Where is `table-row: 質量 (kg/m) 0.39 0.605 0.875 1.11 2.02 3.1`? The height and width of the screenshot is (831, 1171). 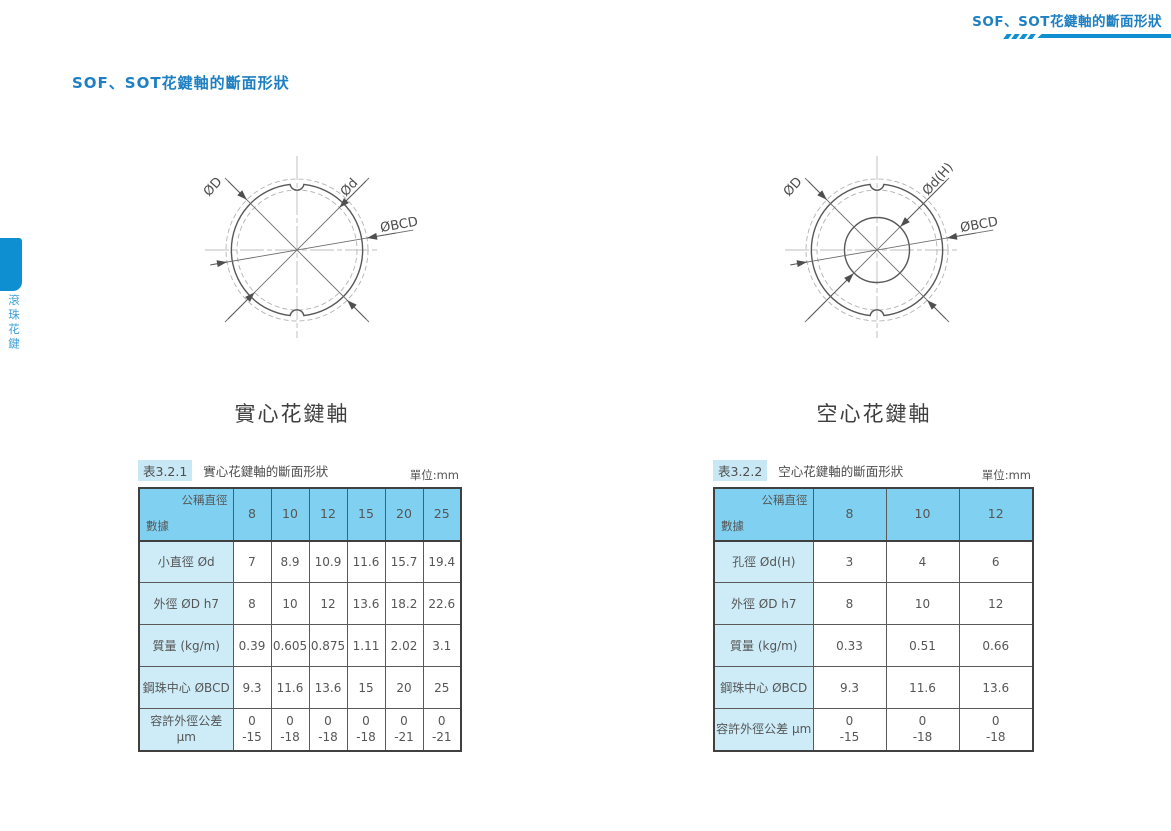 table-row: 質量 (kg/m) 0.39 0.605 0.875 1.11 2.02 3.1 is located at coordinates (300, 646).